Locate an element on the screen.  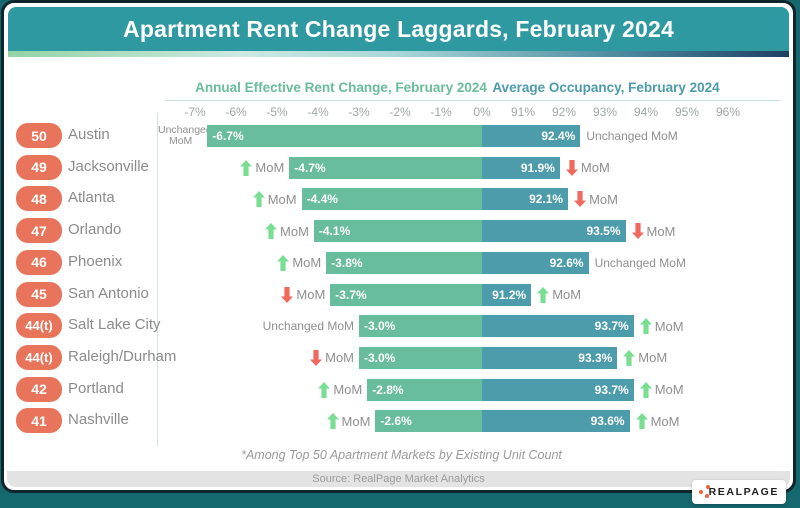
x-axis-tick-label: 92% is located at coordinates (564, 112).